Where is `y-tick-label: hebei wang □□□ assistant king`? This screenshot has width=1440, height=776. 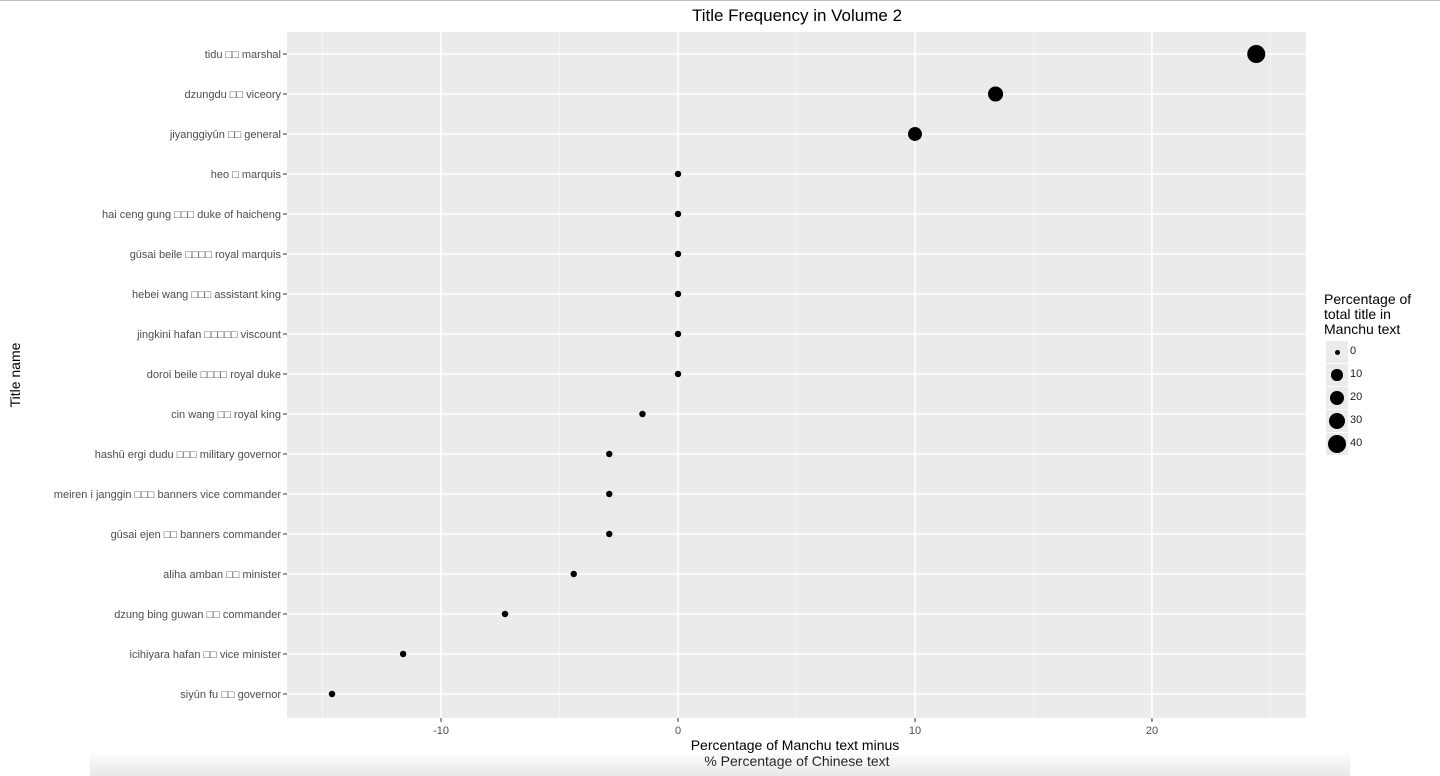
y-tick-label: hebei wang □□□ assistant king is located at coordinates (206, 295).